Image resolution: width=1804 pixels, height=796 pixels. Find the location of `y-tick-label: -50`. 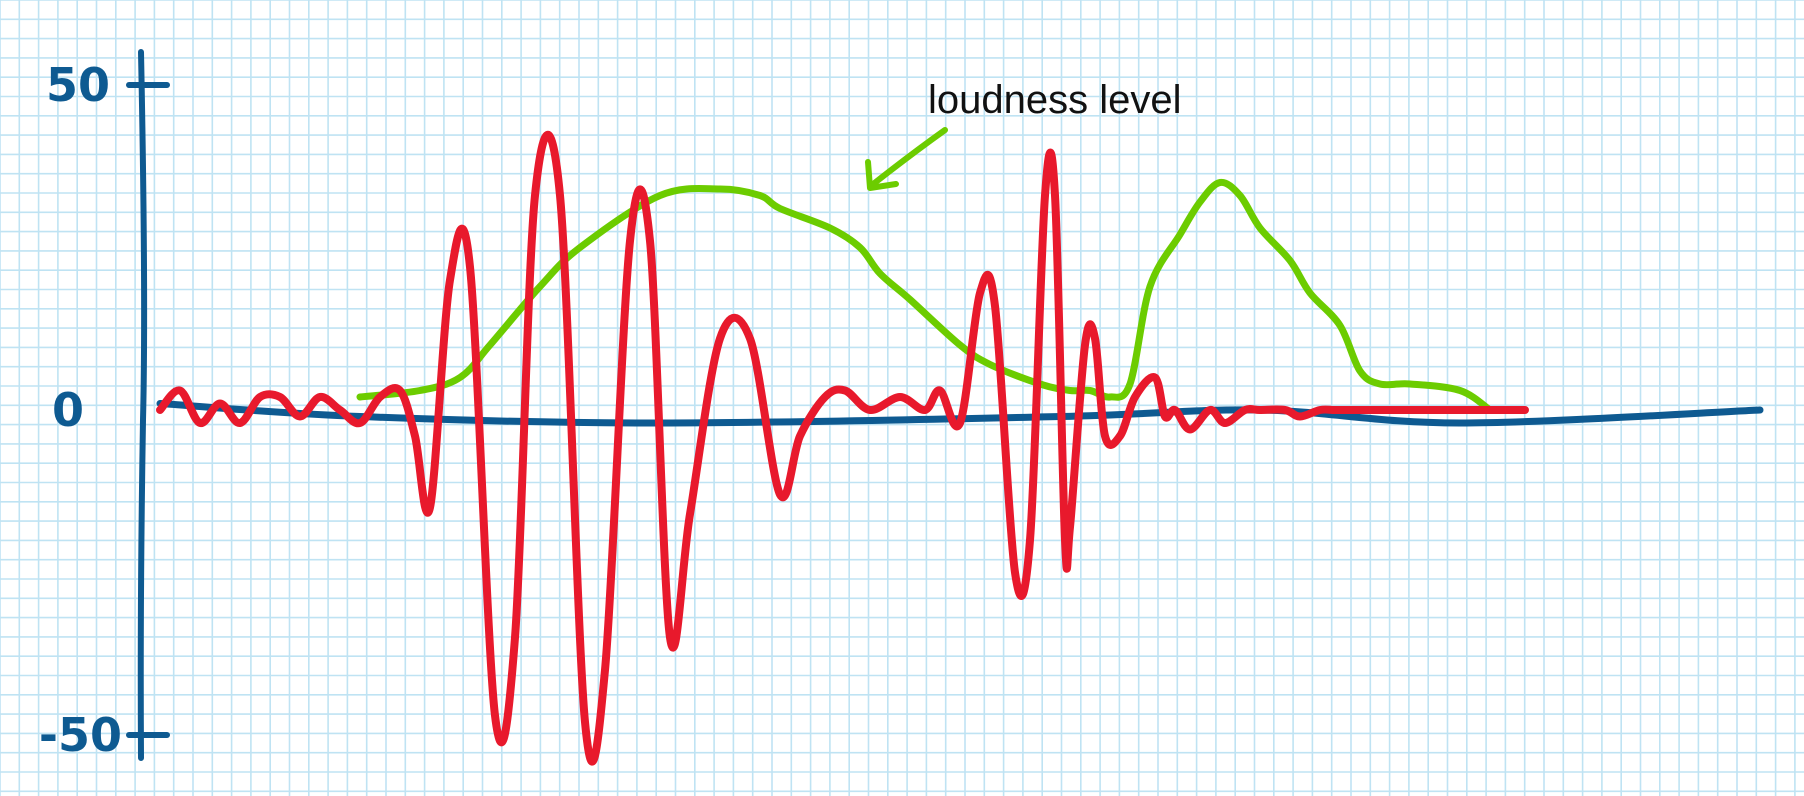

y-tick-label: -50 is located at coordinates (80, 735).